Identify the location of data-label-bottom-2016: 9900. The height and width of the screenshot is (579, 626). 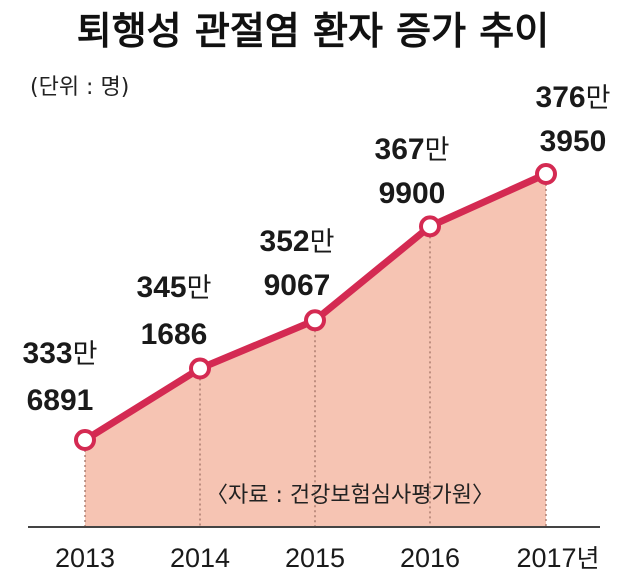
(412, 193).